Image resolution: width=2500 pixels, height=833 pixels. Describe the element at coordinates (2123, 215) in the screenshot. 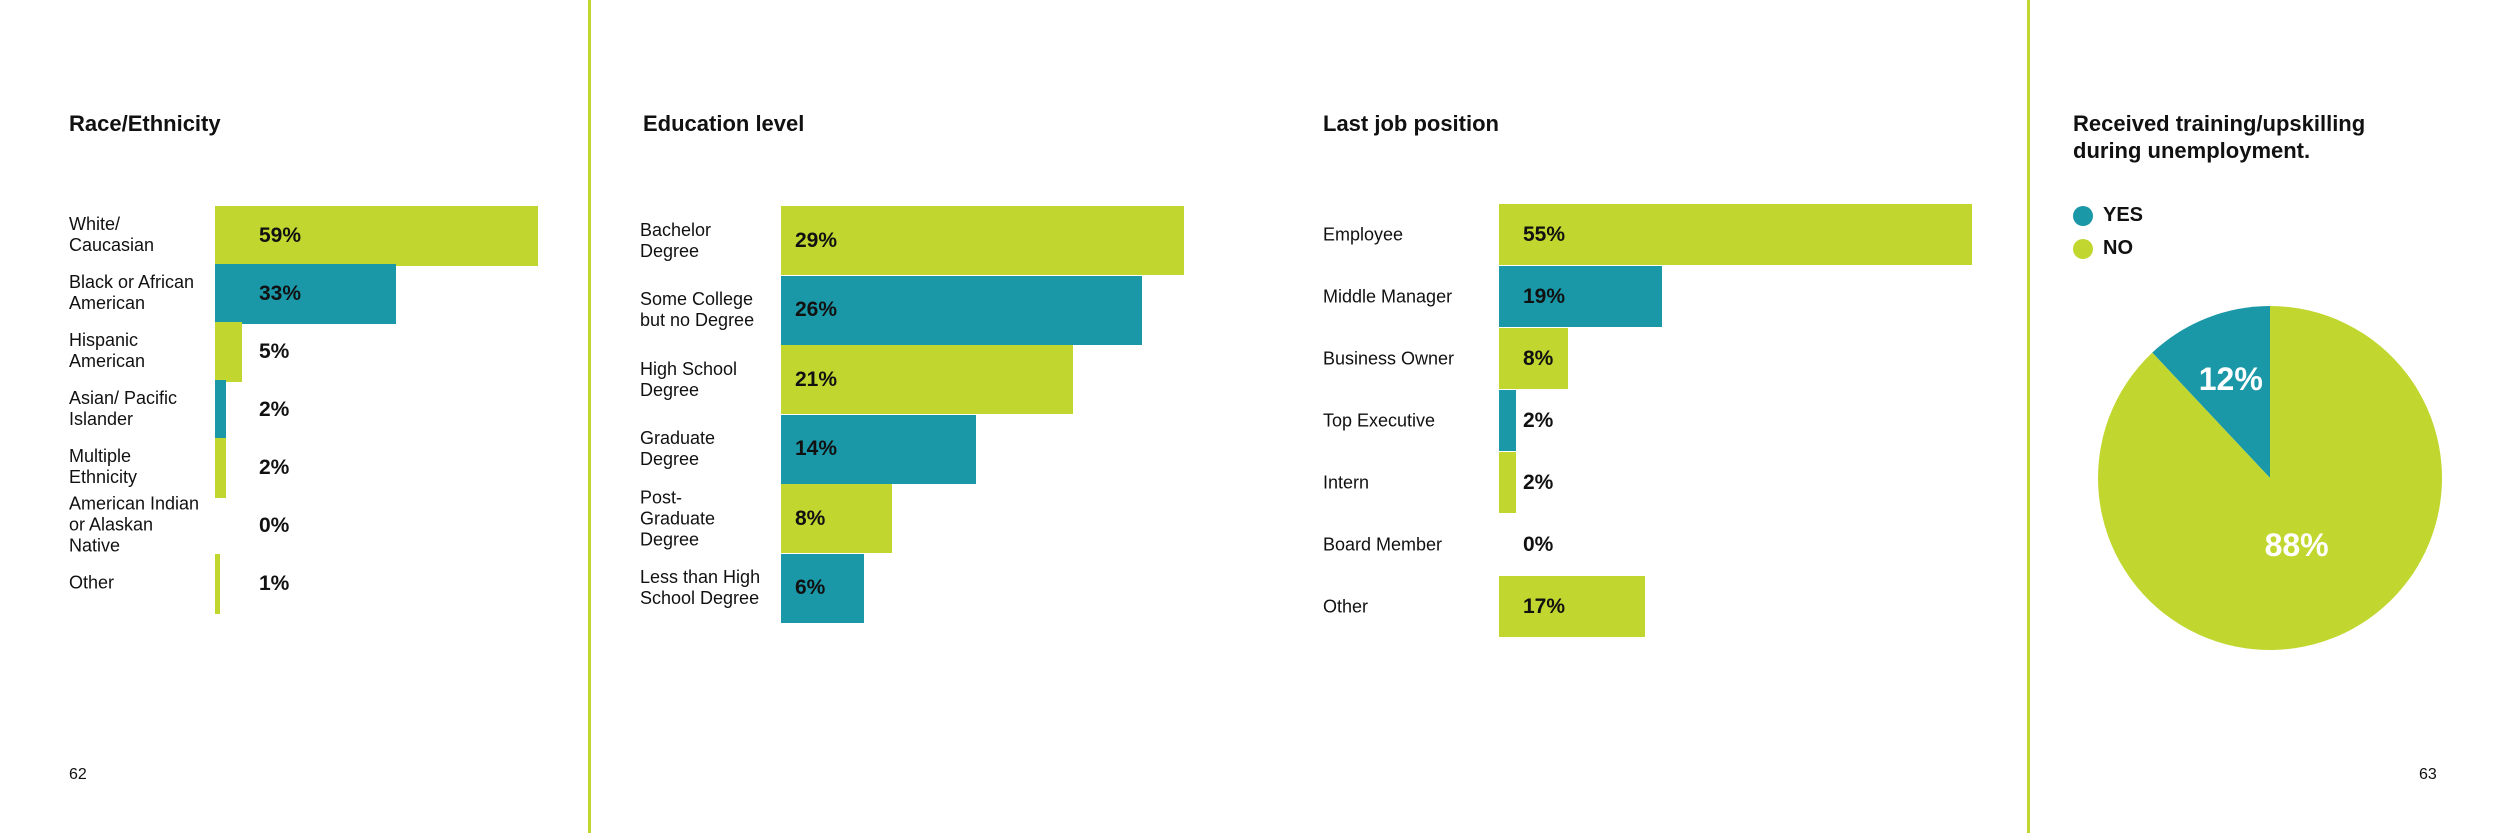

I see `legend-label-yes: YES` at that location.